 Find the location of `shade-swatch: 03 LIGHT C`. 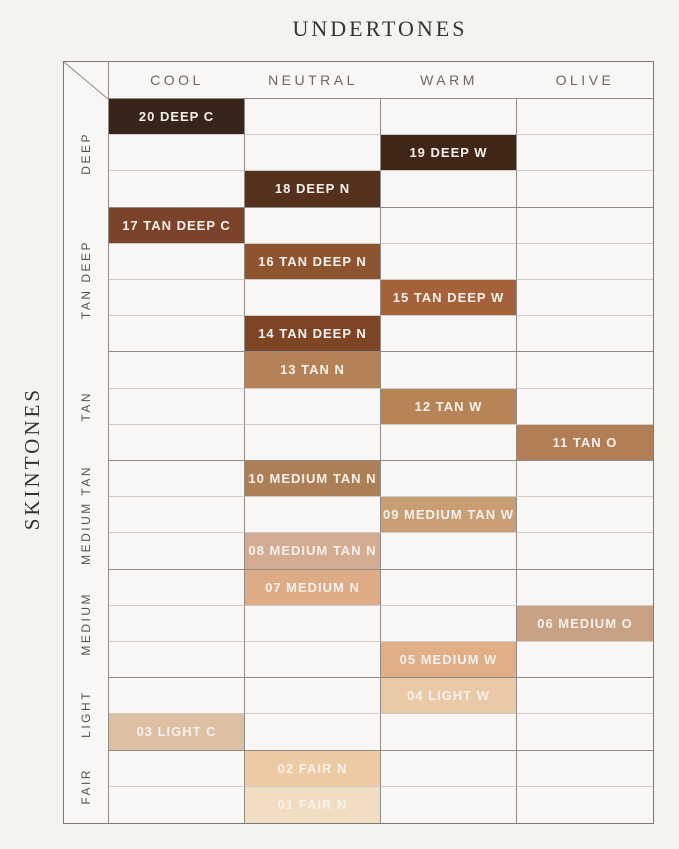

shade-swatch: 03 LIGHT C is located at coordinates (177, 732).